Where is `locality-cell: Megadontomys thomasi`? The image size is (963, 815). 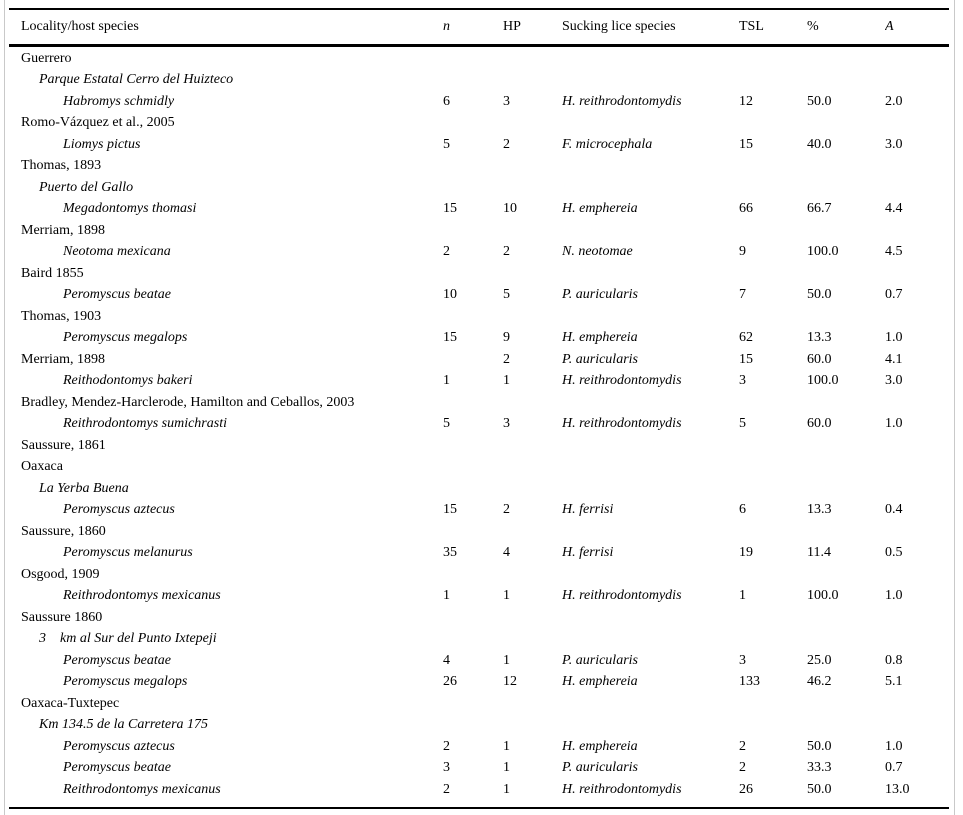
locality-cell: Megadontomys thomasi is located at coordinates (130, 209).